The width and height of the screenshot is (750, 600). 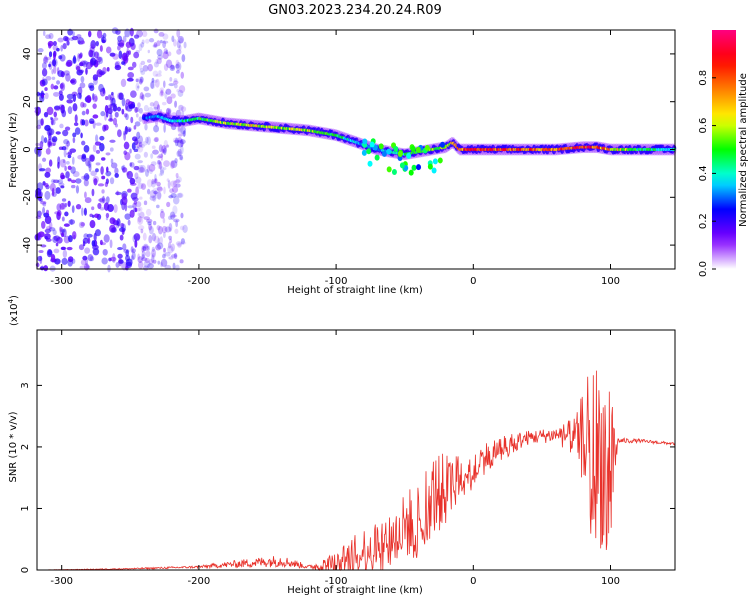 What do you see at coordinates (27, 149) in the screenshot?
I see `spectrogram-y-tick-label: 0` at bounding box center [27, 149].